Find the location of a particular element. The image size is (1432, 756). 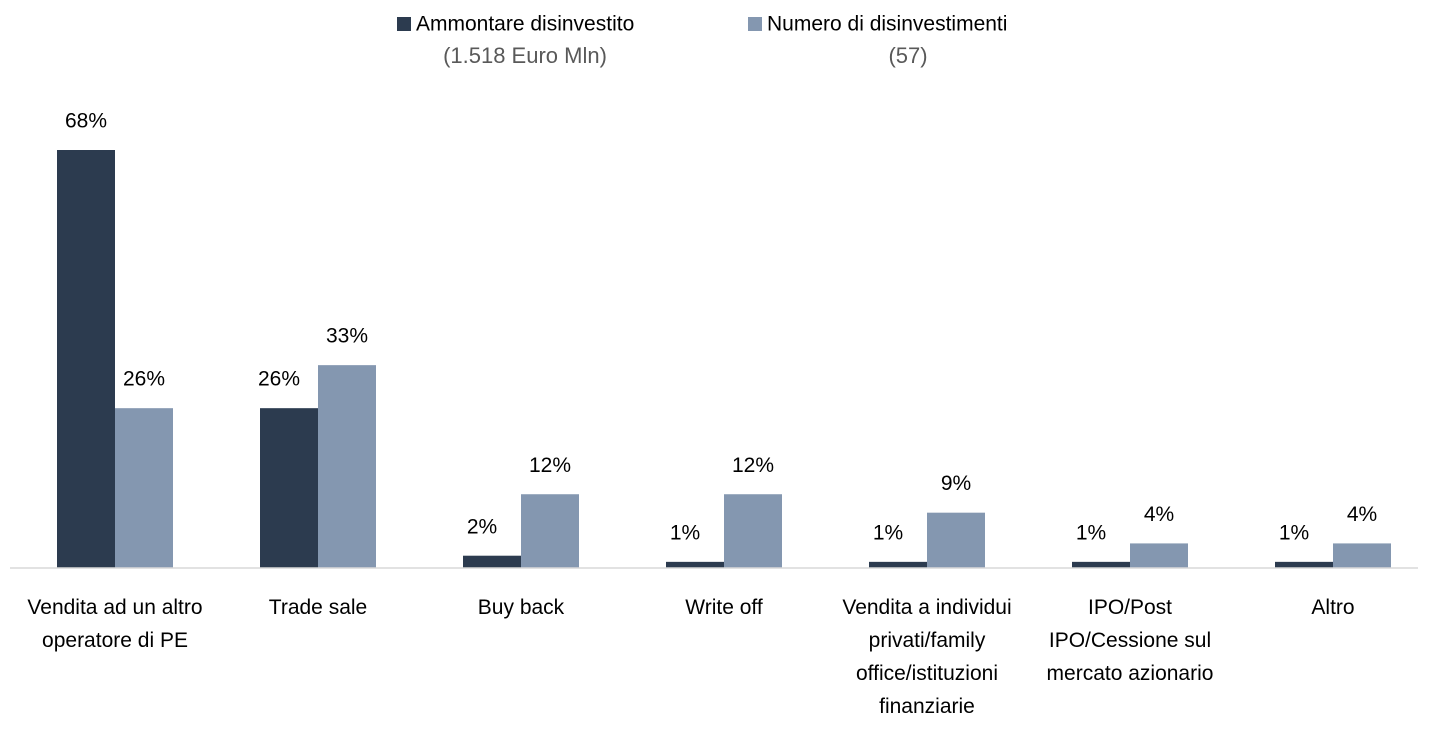

data-label: 9% is located at coordinates (956, 483).